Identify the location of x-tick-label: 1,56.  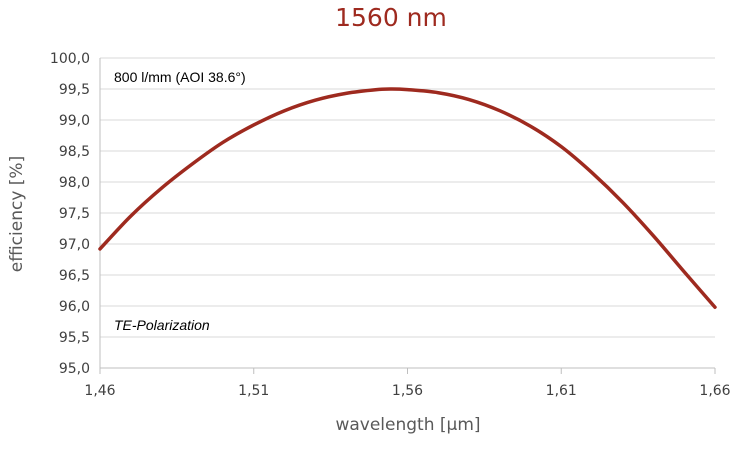
(407, 391).